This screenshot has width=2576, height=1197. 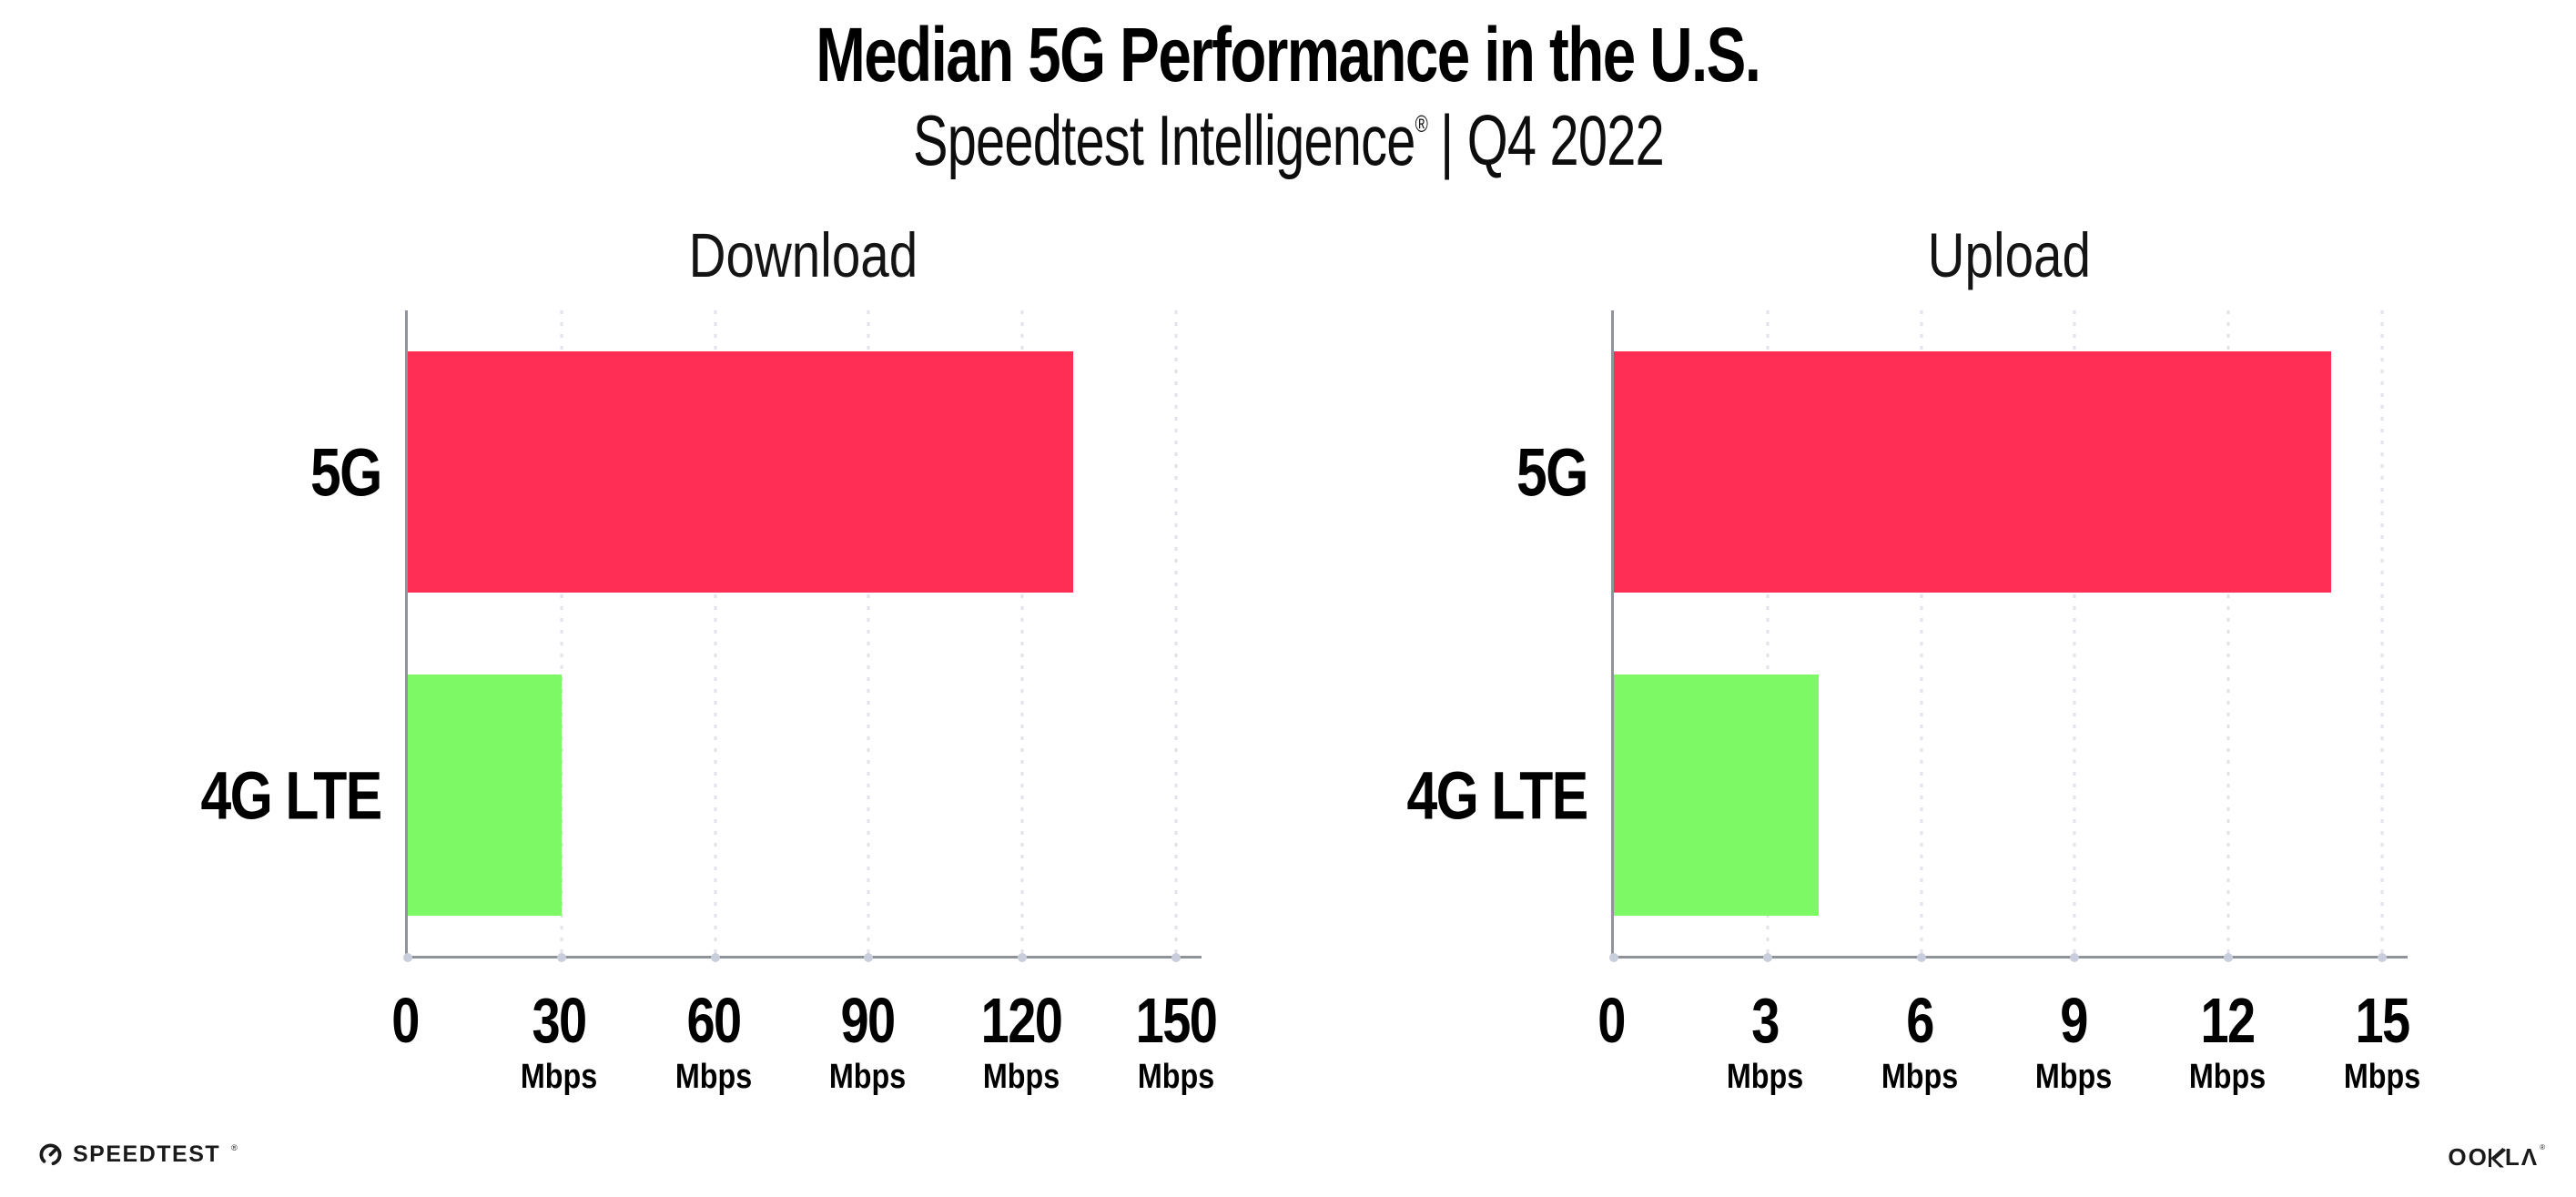 What do you see at coordinates (1765, 1021) in the screenshot?
I see `x-tick-value: 3` at bounding box center [1765, 1021].